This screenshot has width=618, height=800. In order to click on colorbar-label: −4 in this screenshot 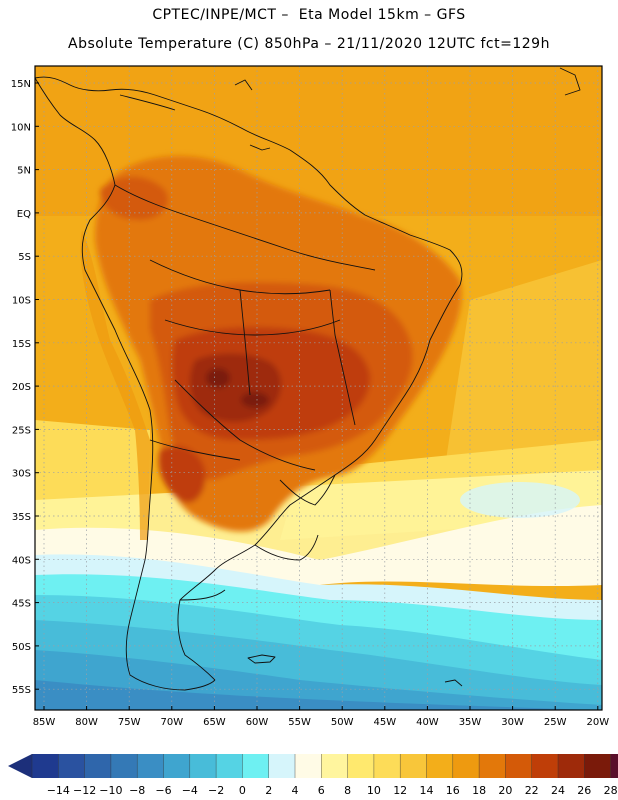, I will do `click(190, 790)`.